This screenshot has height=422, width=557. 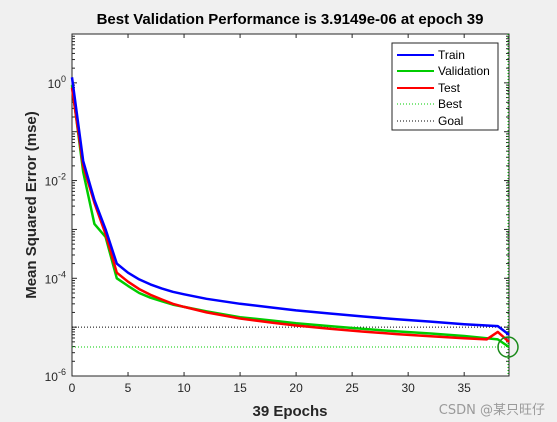 I want to click on legend-box, so click(x=445, y=86).